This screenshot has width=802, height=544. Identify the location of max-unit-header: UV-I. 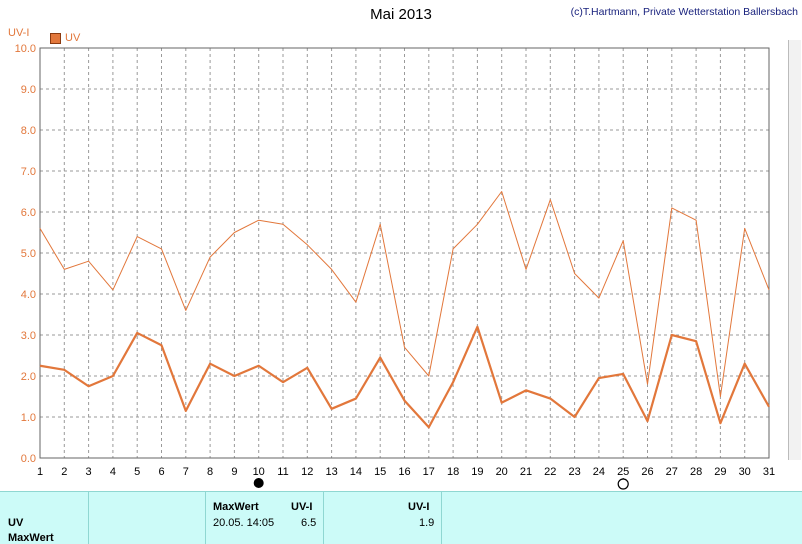
(302, 507).